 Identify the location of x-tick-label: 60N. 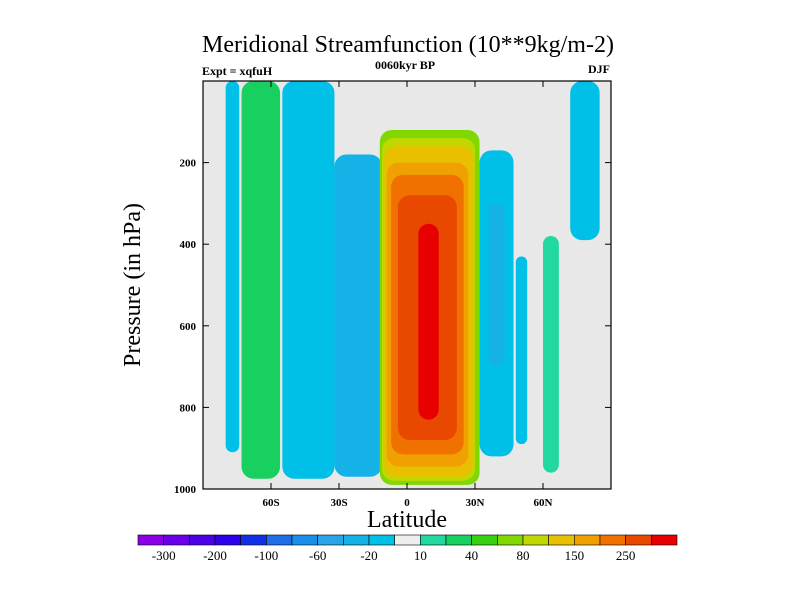
(543, 503).